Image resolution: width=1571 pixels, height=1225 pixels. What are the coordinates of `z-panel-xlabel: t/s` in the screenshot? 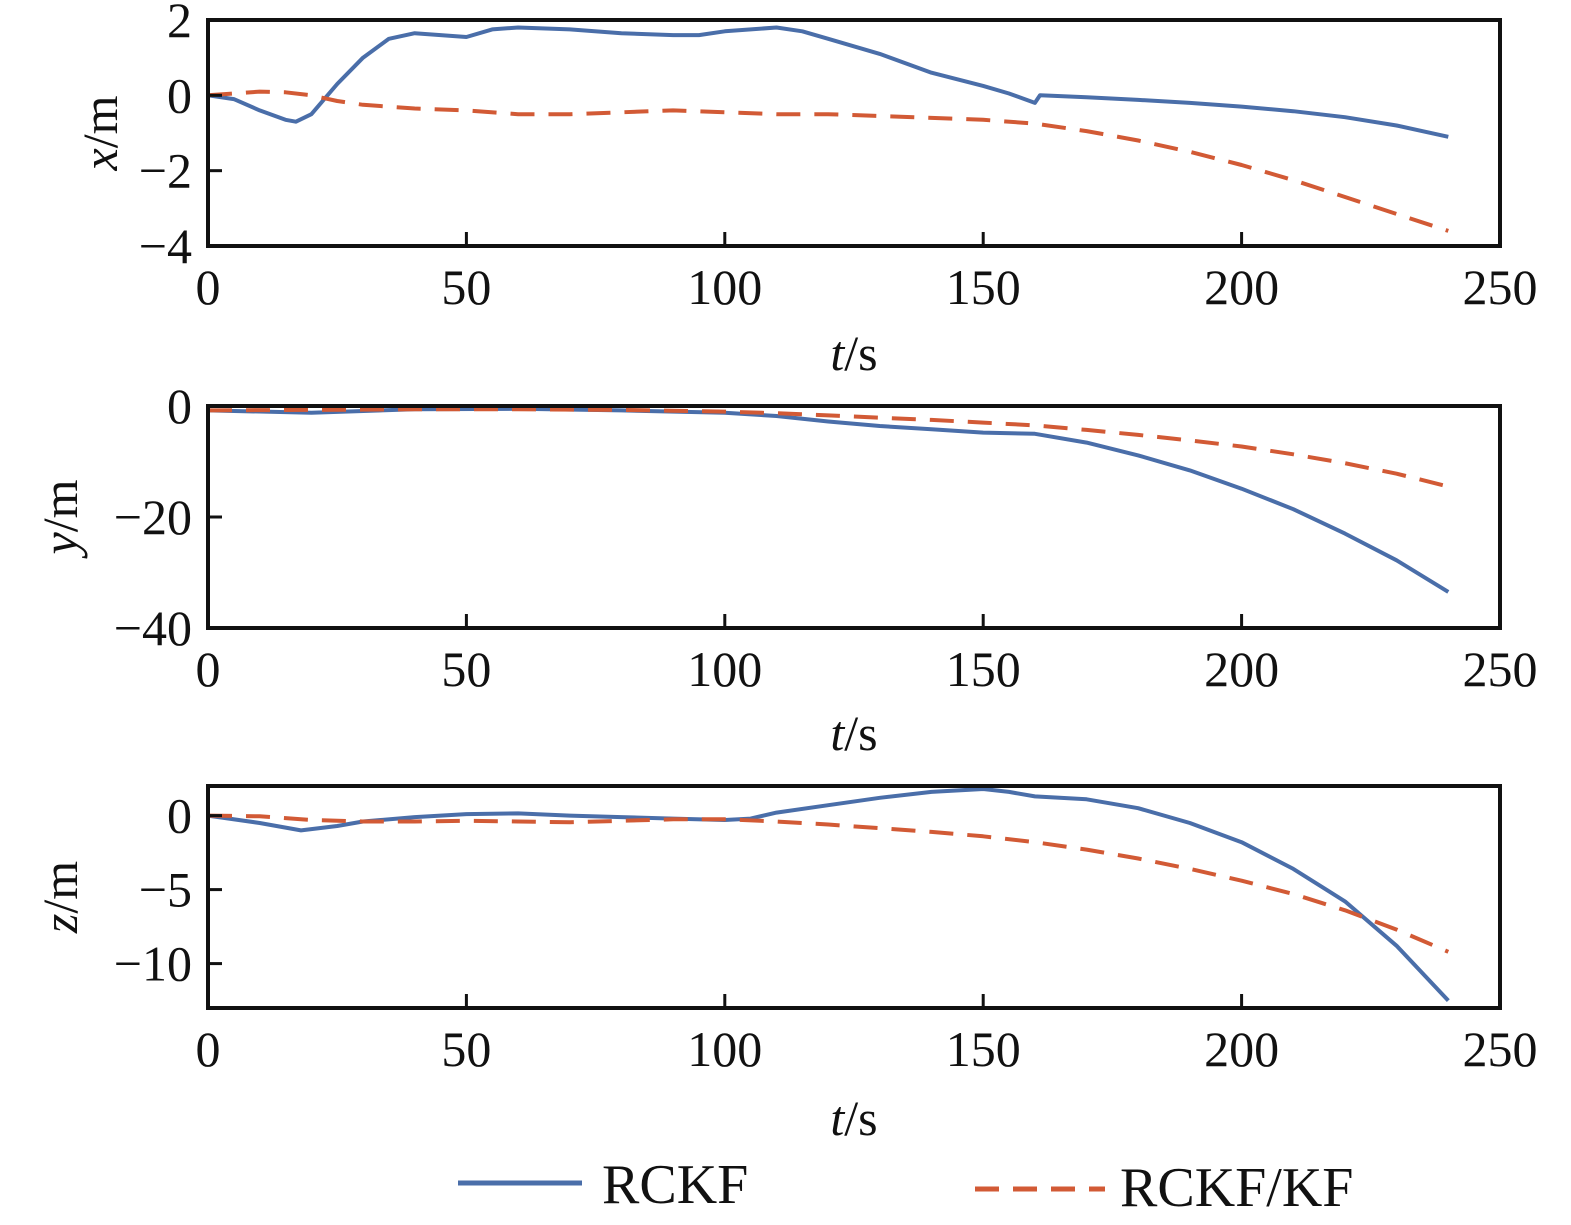 It's located at (853, 1118).